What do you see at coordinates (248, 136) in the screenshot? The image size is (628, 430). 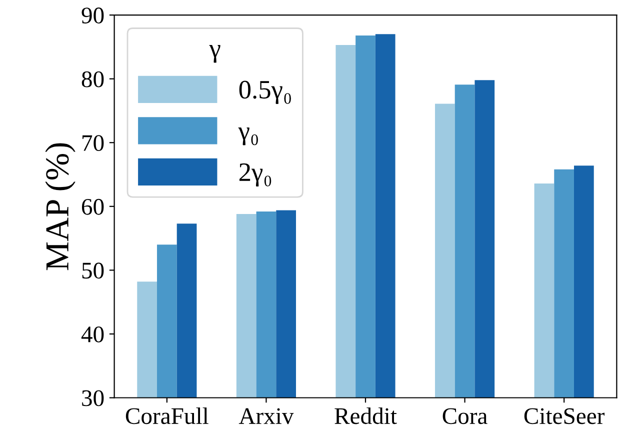 I see `legend-label: γ₀` at bounding box center [248, 136].